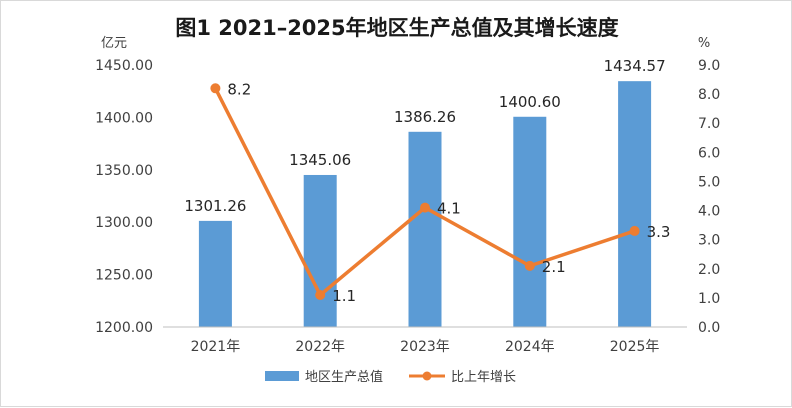 This screenshot has height=408, width=792. What do you see at coordinates (344, 377) in the screenshot?
I see `legend-bar-label: 地区生产总值` at bounding box center [344, 377].